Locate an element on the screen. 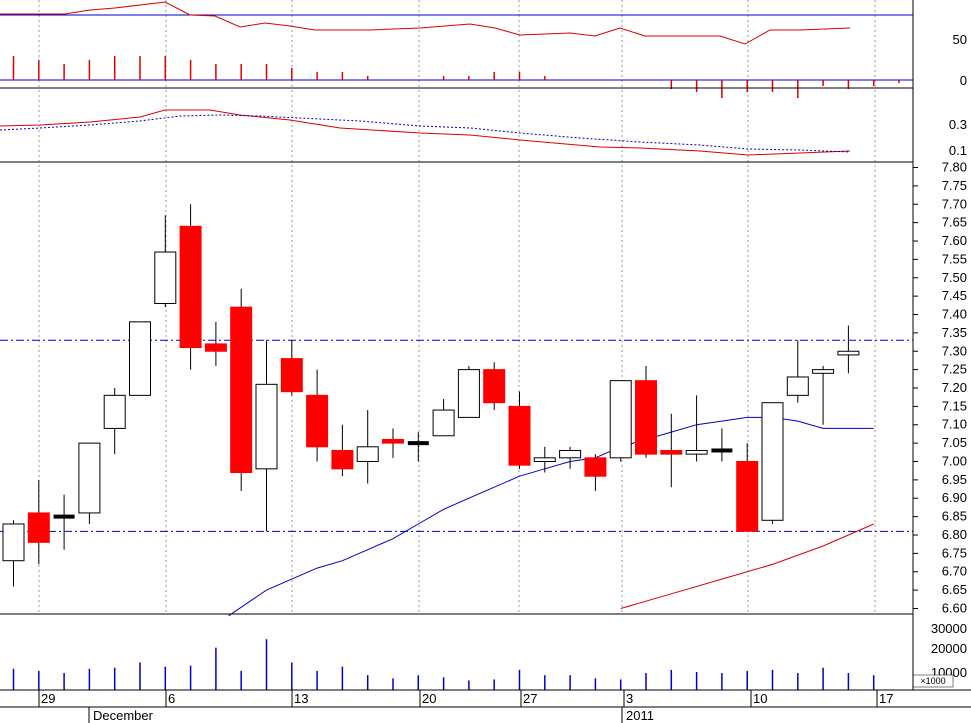 This screenshot has width=971, height=723. date-axis: 29 6 13 20 27 3 10 17 December 2011 is located at coordinates (485, 706).